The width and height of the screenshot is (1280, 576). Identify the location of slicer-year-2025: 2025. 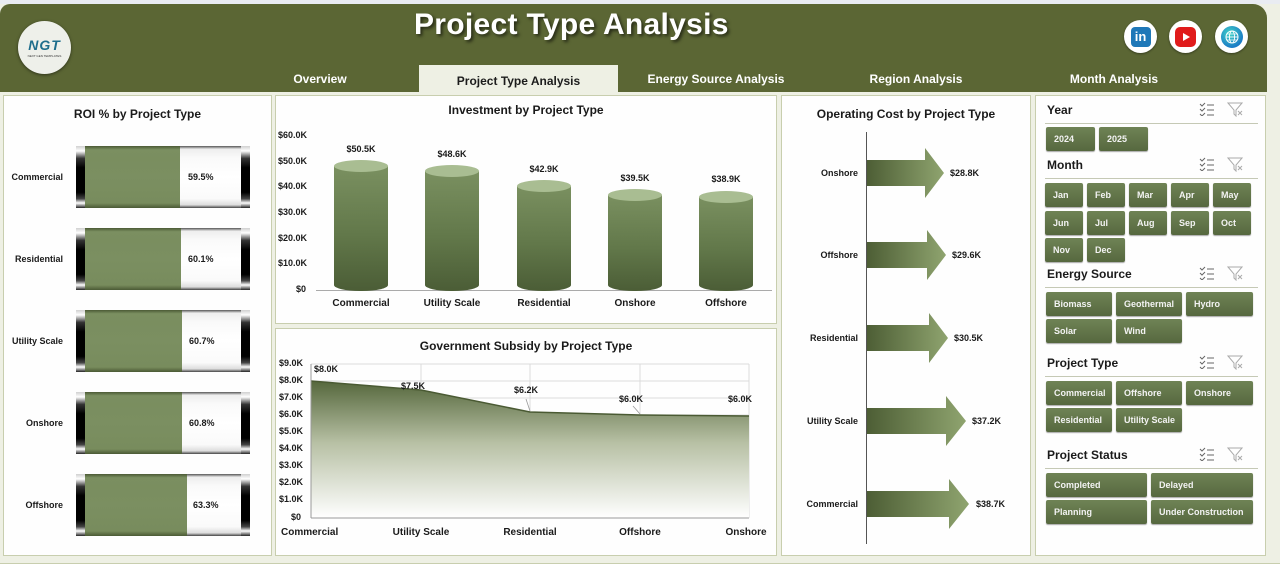
(1123, 139).